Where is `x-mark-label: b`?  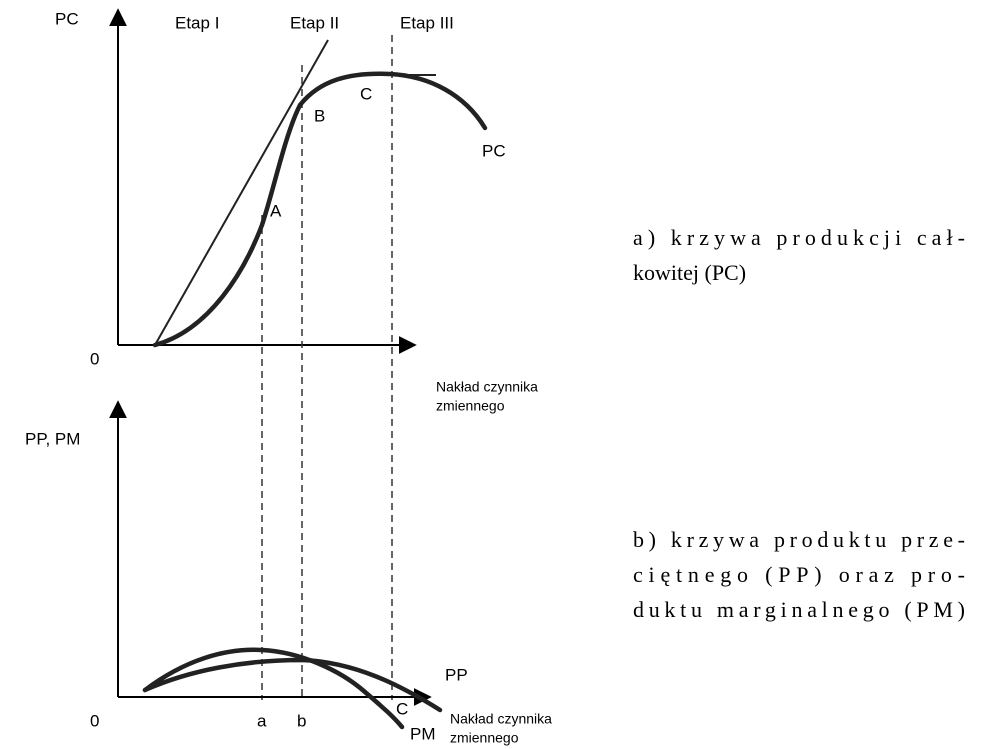 x-mark-label: b is located at coordinates (301, 720).